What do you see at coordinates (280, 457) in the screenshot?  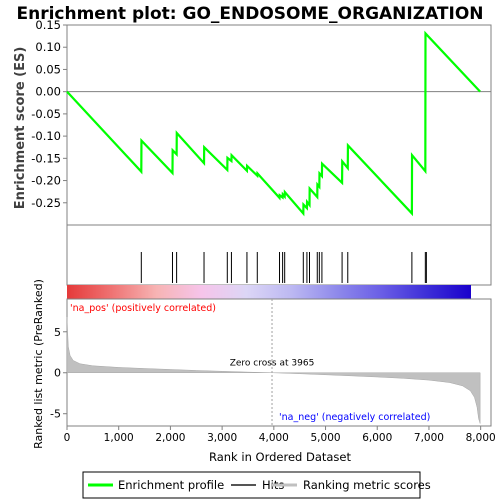 I see `x-axis-label: Rank in Ordered Dataset` at bounding box center [280, 457].